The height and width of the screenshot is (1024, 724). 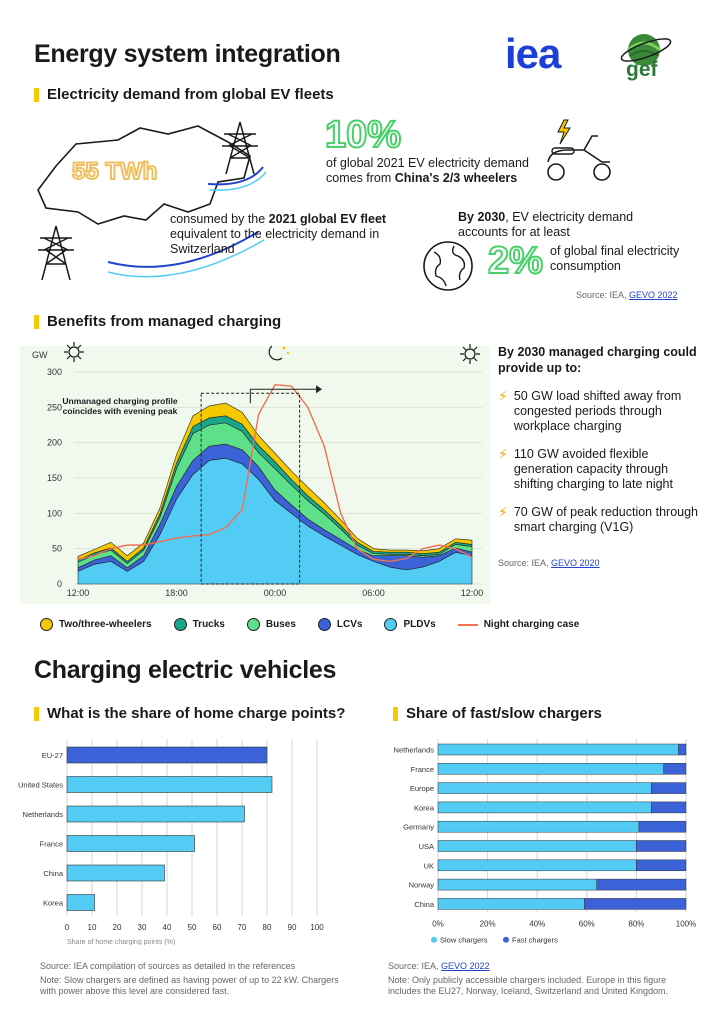 What do you see at coordinates (424, 807) in the screenshot?
I see `category-label: Korea` at bounding box center [424, 807].